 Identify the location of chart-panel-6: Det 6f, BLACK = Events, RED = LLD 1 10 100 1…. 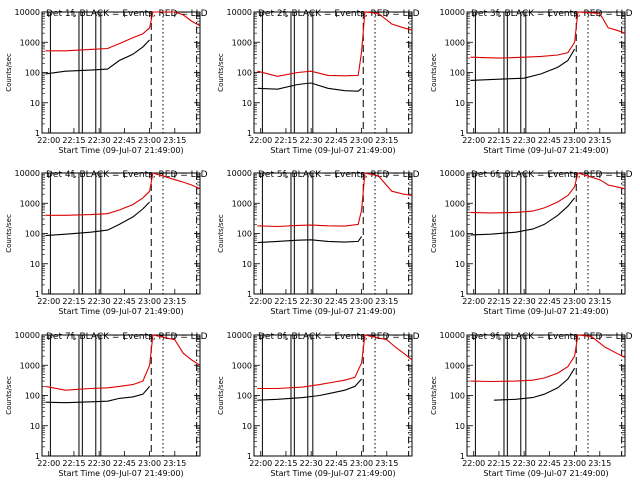
(531, 242).